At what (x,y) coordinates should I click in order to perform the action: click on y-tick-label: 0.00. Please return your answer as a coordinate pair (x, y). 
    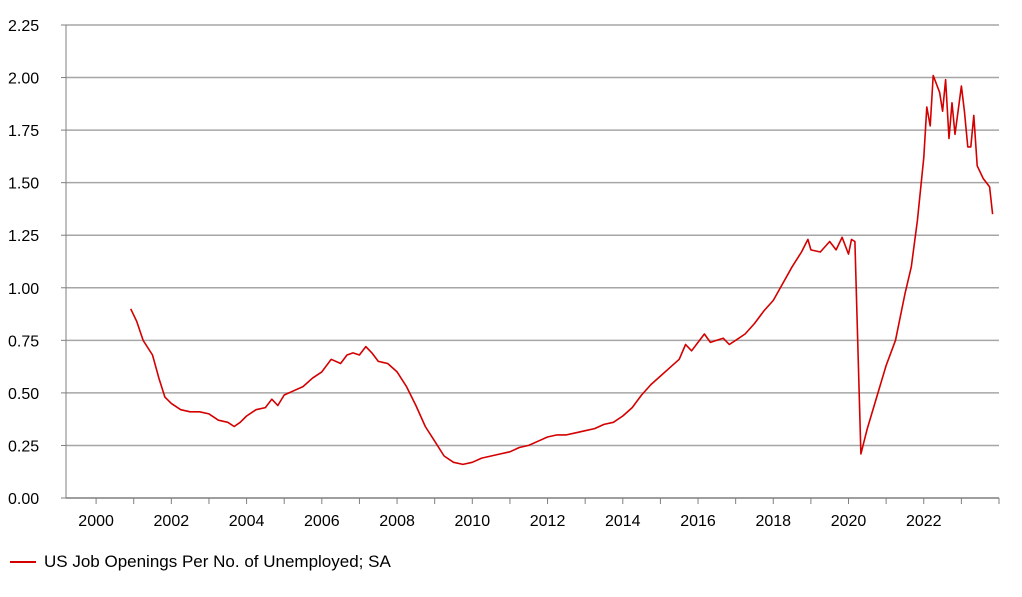
    Looking at the image, I should click on (23, 499).